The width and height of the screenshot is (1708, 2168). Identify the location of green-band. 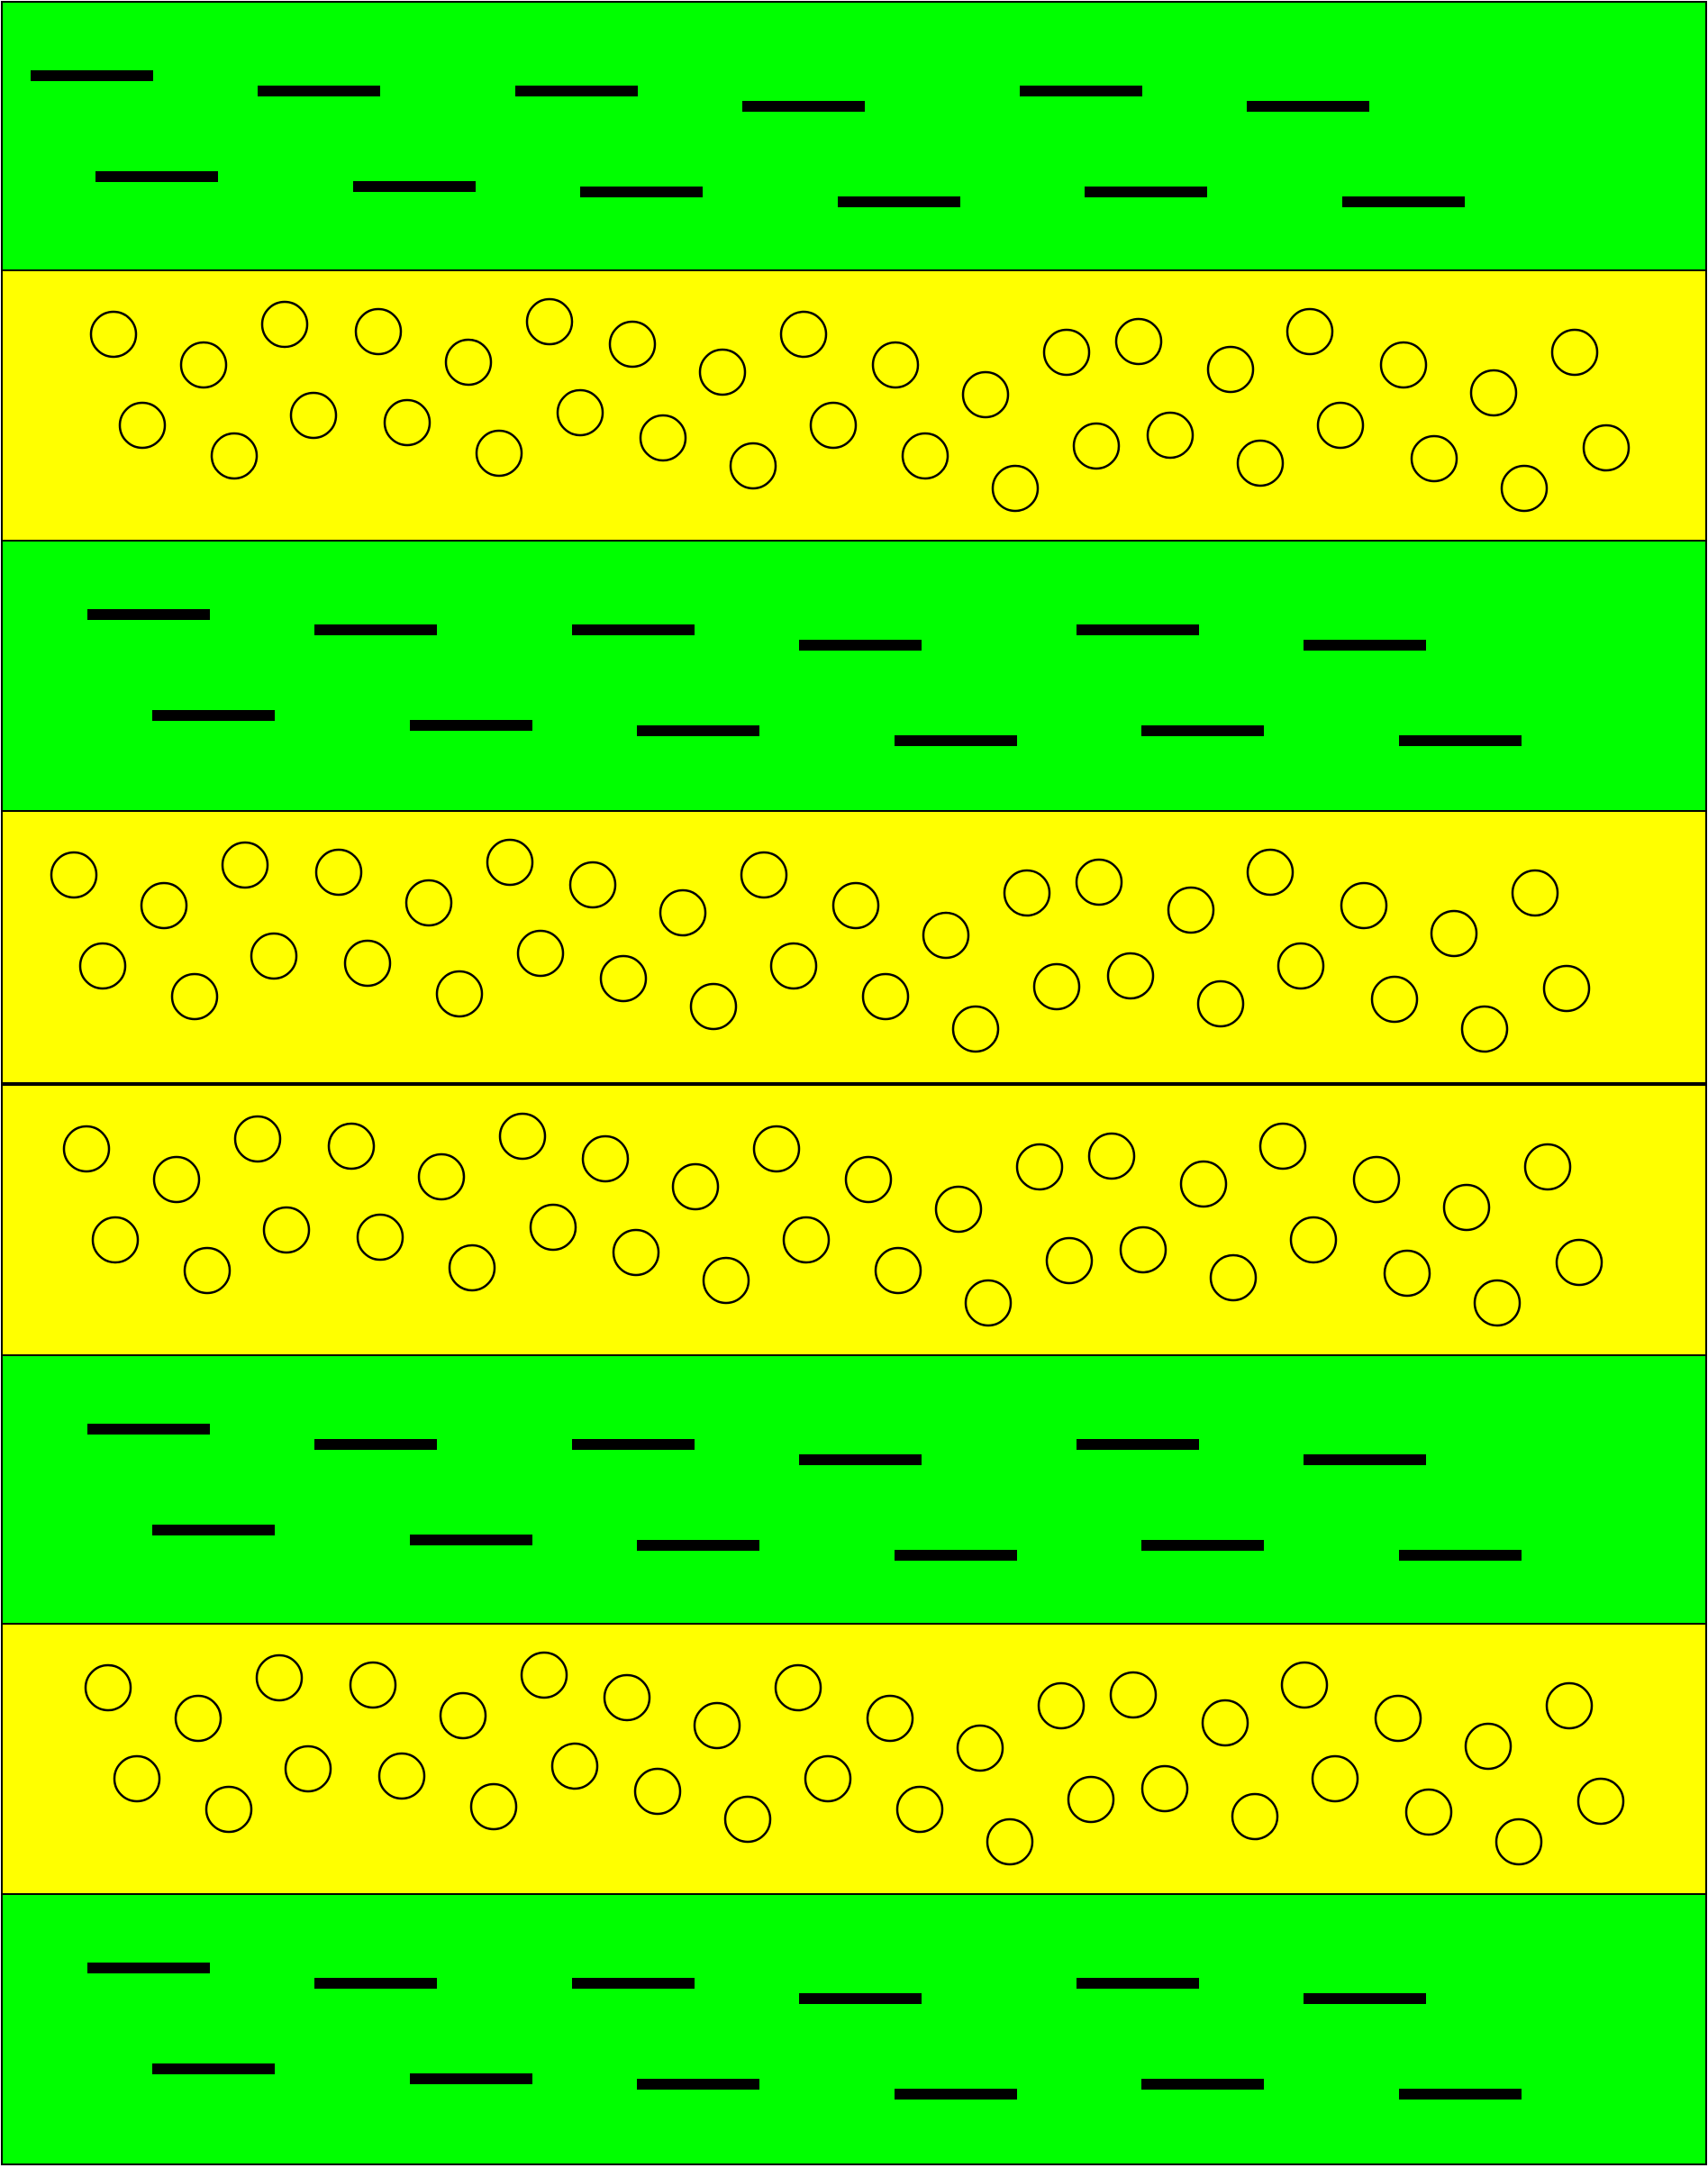
(854, 2029).